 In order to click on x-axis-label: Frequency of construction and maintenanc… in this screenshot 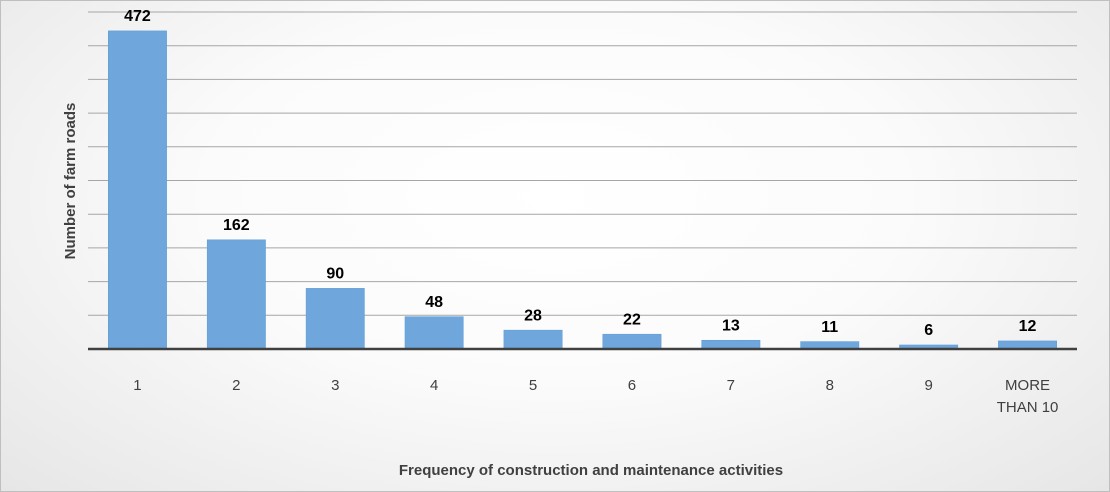, I will do `click(591, 470)`.